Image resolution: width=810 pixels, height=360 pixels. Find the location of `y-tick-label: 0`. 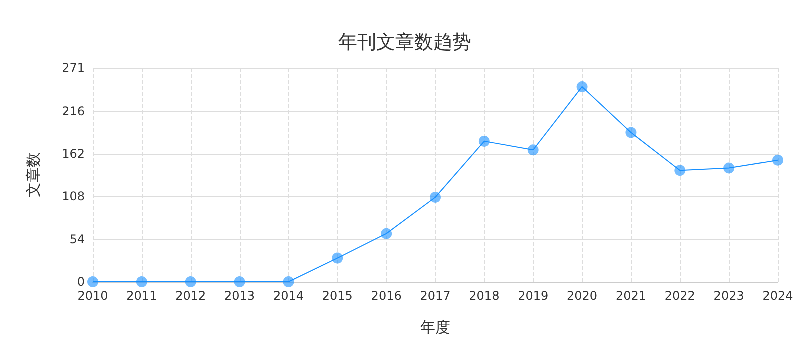

y-tick-label: 0 is located at coordinates (81, 282).